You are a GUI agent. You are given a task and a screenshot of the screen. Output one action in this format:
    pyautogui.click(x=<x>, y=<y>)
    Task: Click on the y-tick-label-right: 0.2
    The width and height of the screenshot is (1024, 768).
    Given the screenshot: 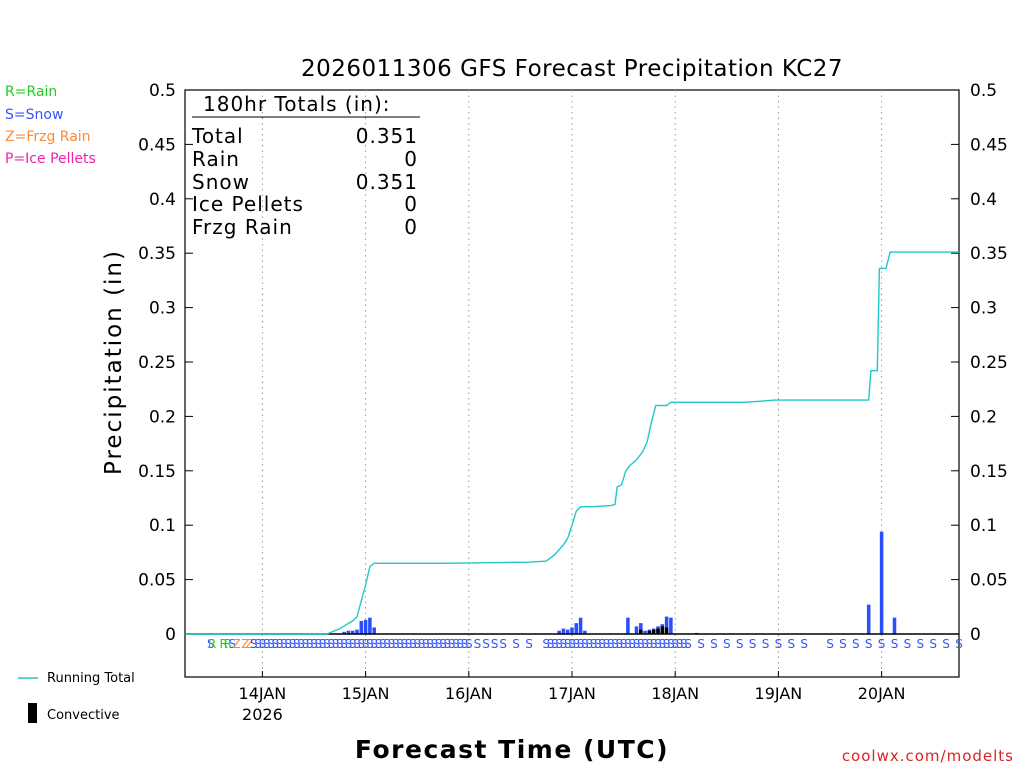 What is the action you would take?
    pyautogui.click(x=983, y=417)
    